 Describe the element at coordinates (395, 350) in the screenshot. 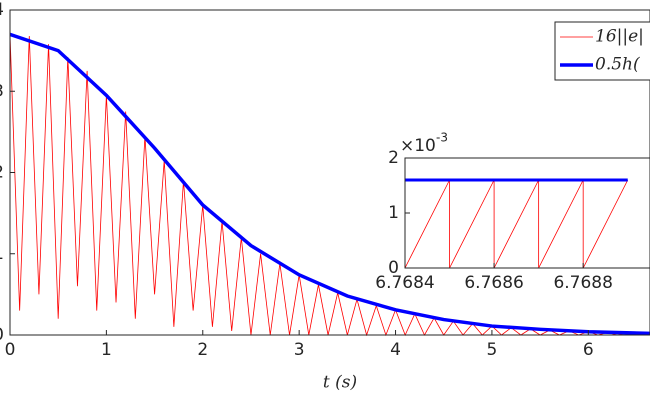

I see `x-tick-label: 4` at that location.